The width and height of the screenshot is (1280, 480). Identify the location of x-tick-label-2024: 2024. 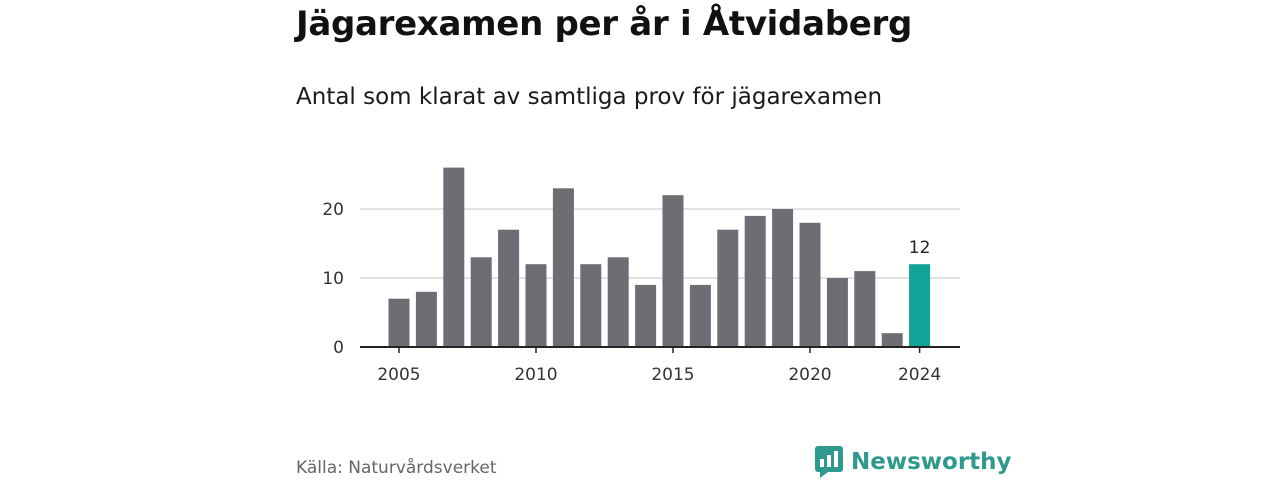
(919, 375).